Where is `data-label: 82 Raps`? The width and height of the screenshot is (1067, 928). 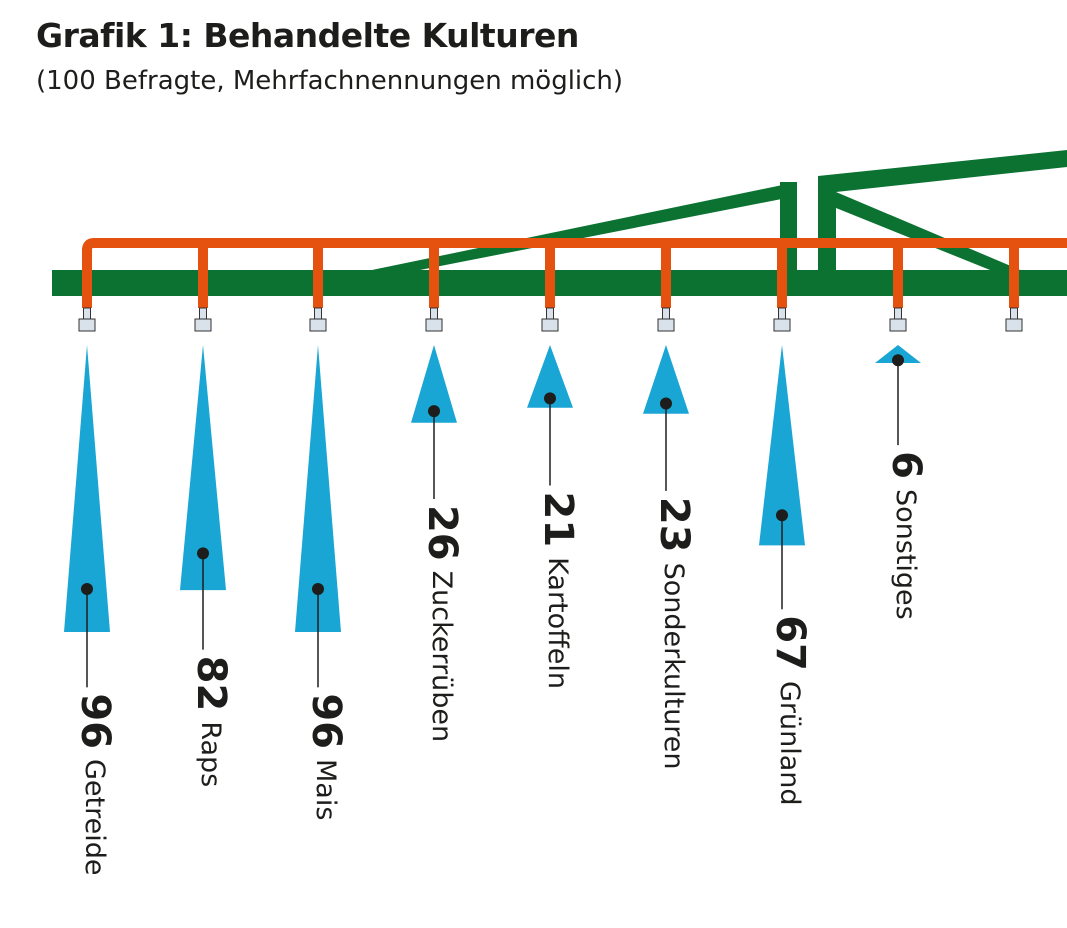 data-label: 82 Raps is located at coordinates (211, 722).